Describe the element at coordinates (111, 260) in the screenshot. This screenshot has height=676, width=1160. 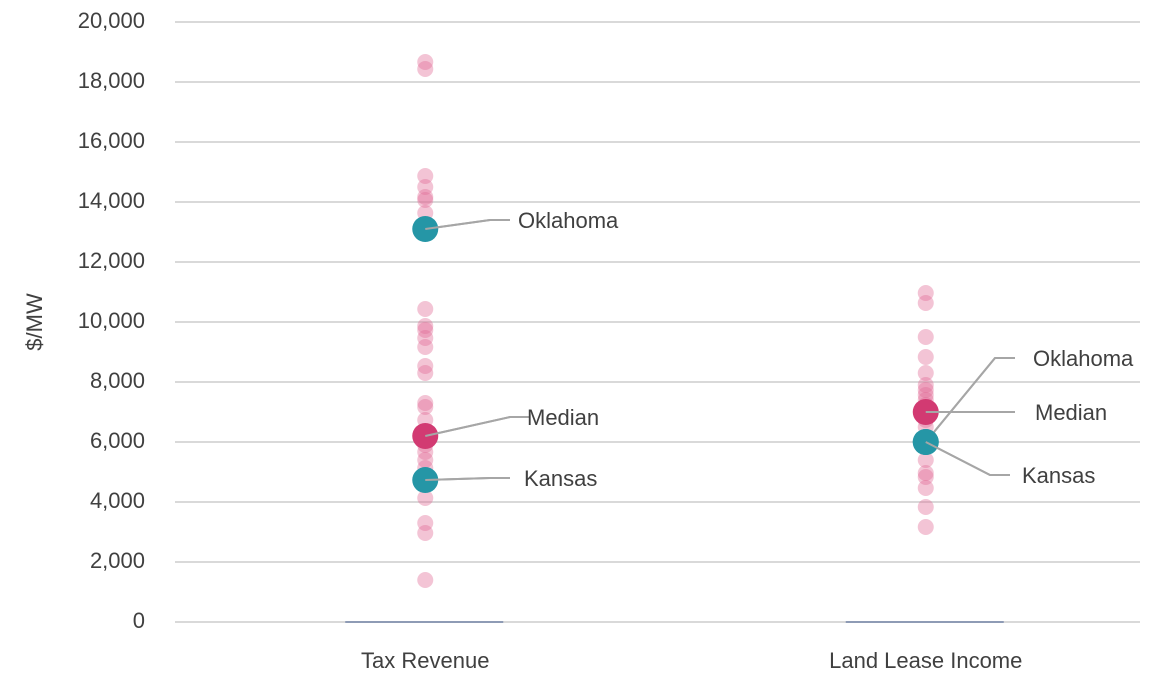
I see `y-tick-label: 12,000` at that location.